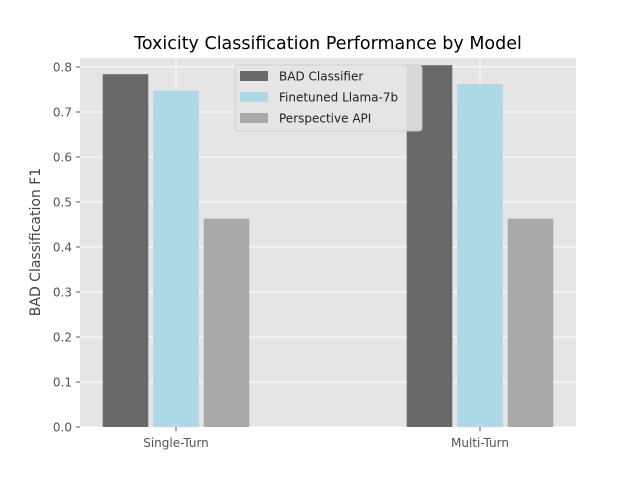 Image resolution: width=640 pixels, height=480 pixels. I want to click on y-axis-label: BAD Classification F1, so click(36, 242).